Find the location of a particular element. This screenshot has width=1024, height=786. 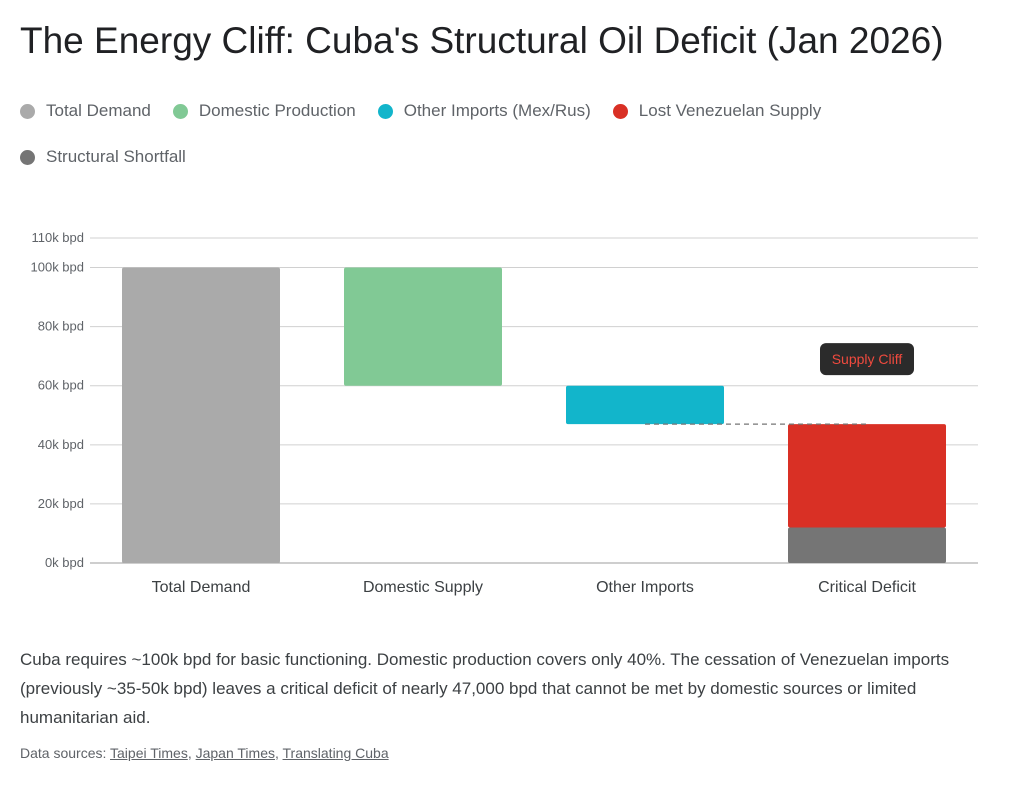

y-tick-label: 110k bpd is located at coordinates (57, 237).